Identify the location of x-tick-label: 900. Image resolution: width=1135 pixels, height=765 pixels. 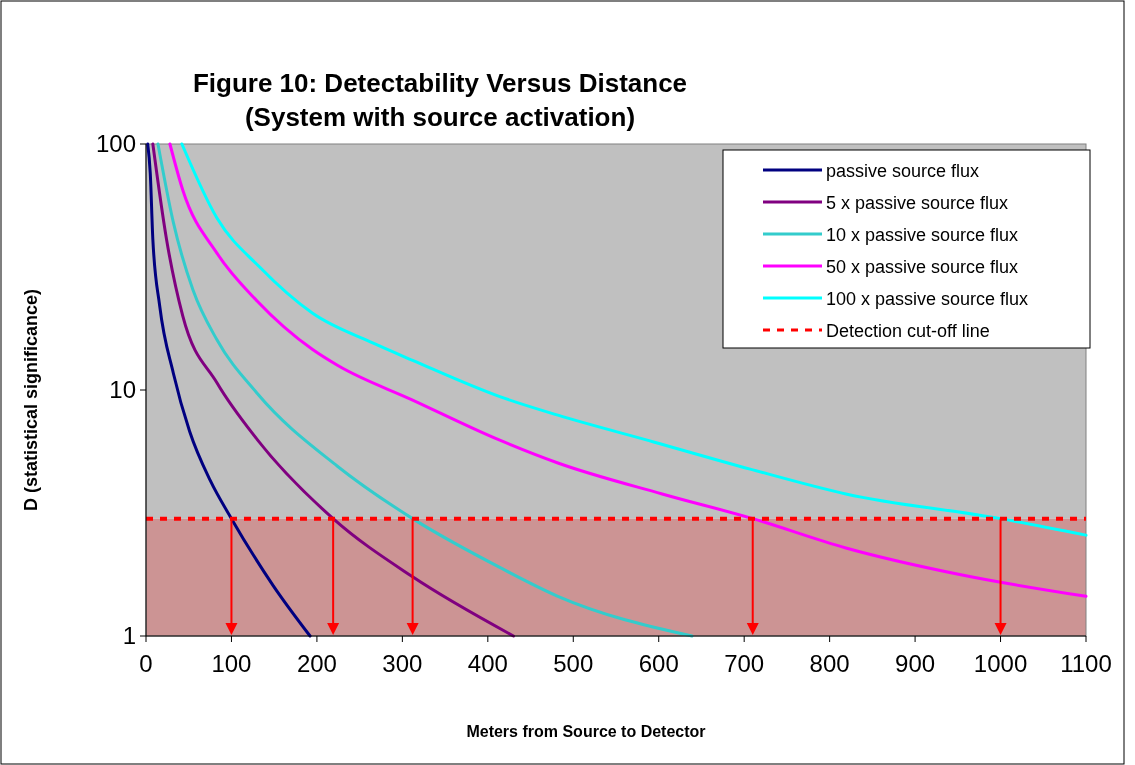
(915, 663).